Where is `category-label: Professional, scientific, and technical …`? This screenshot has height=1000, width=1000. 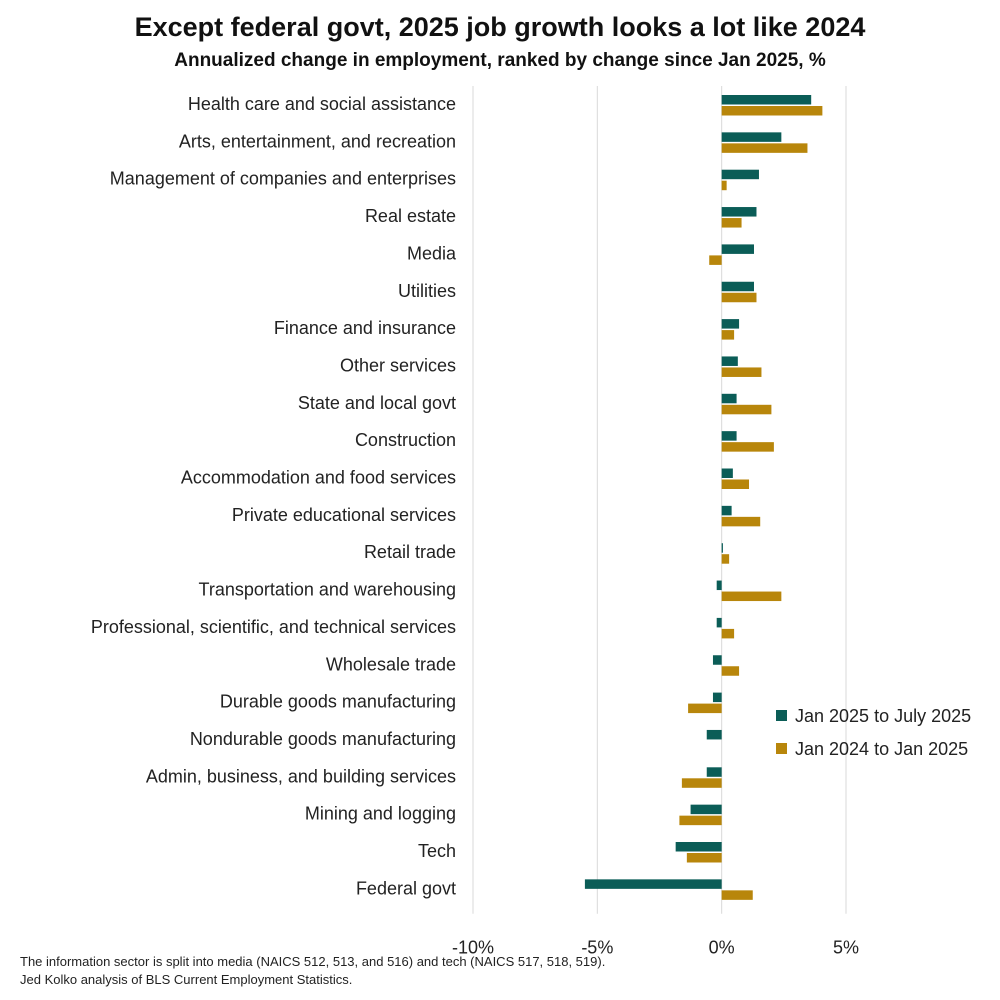
category-label: Professional, scientific, and technical … is located at coordinates (273, 627).